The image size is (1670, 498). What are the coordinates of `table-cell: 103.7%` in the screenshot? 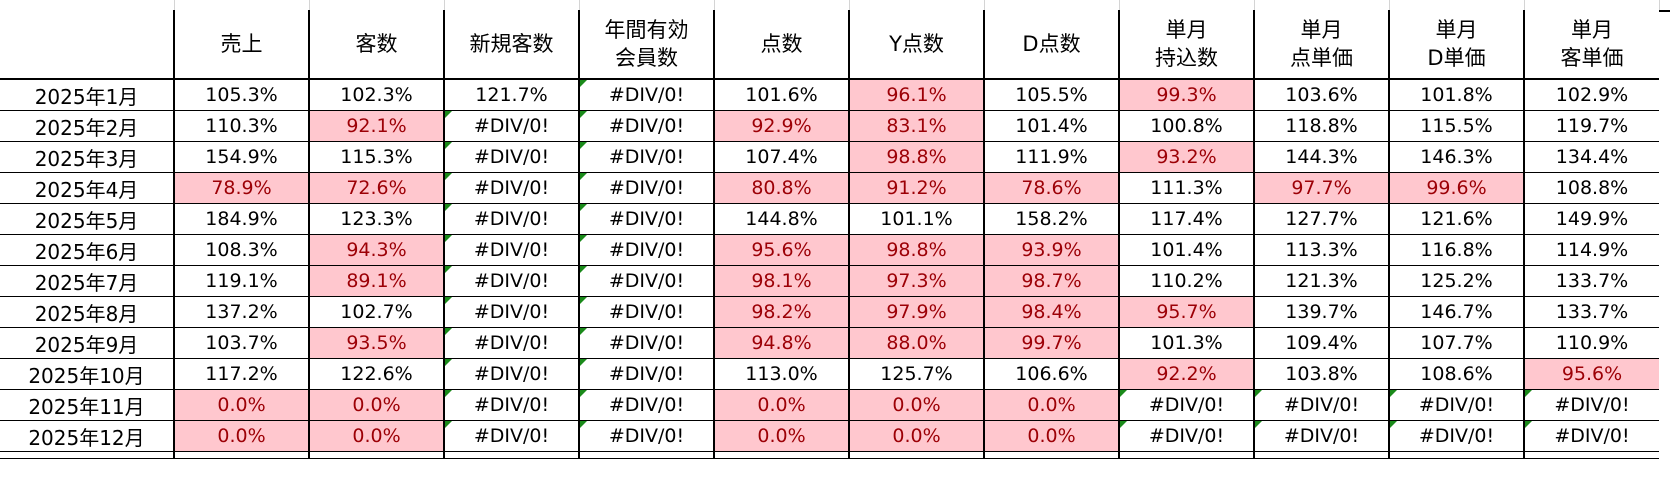 It's located at (241, 343).